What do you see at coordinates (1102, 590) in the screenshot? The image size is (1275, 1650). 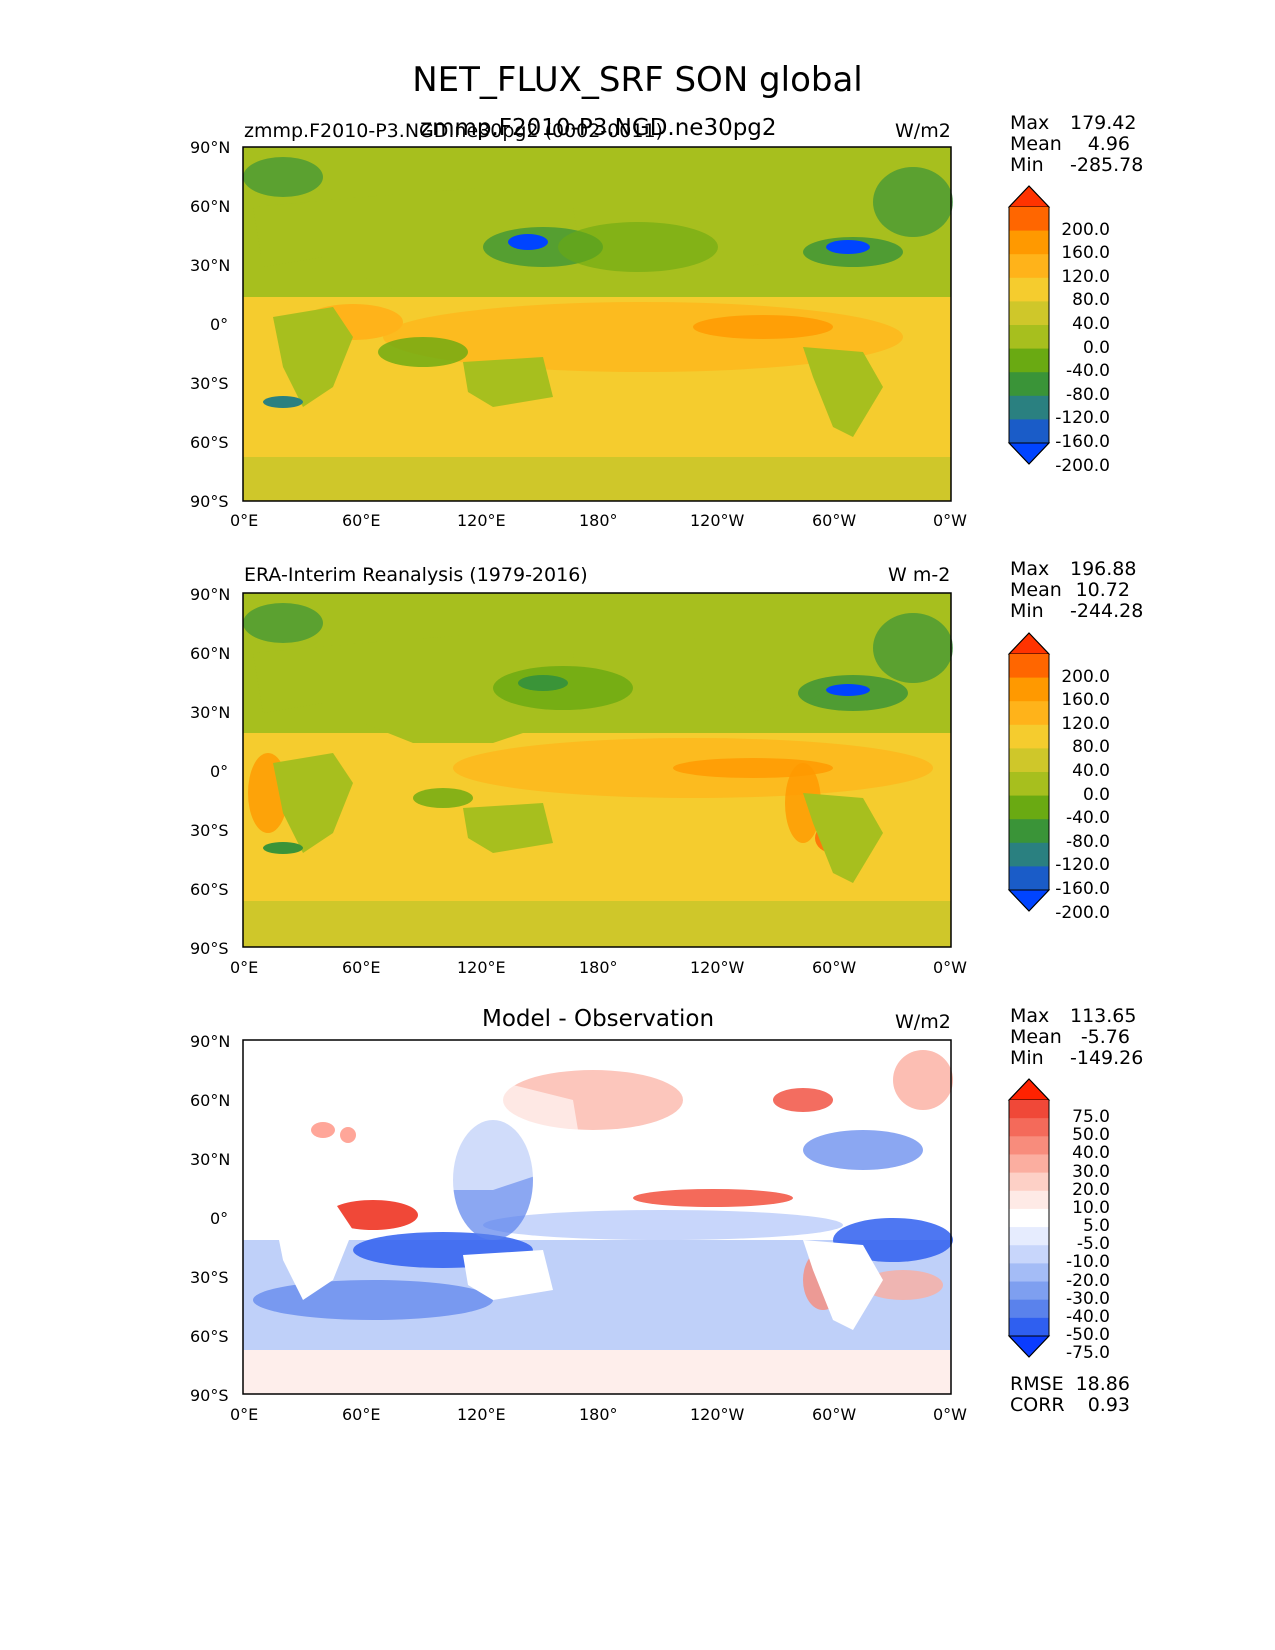 I see `panel-2-mean-value: 10.72` at bounding box center [1102, 590].